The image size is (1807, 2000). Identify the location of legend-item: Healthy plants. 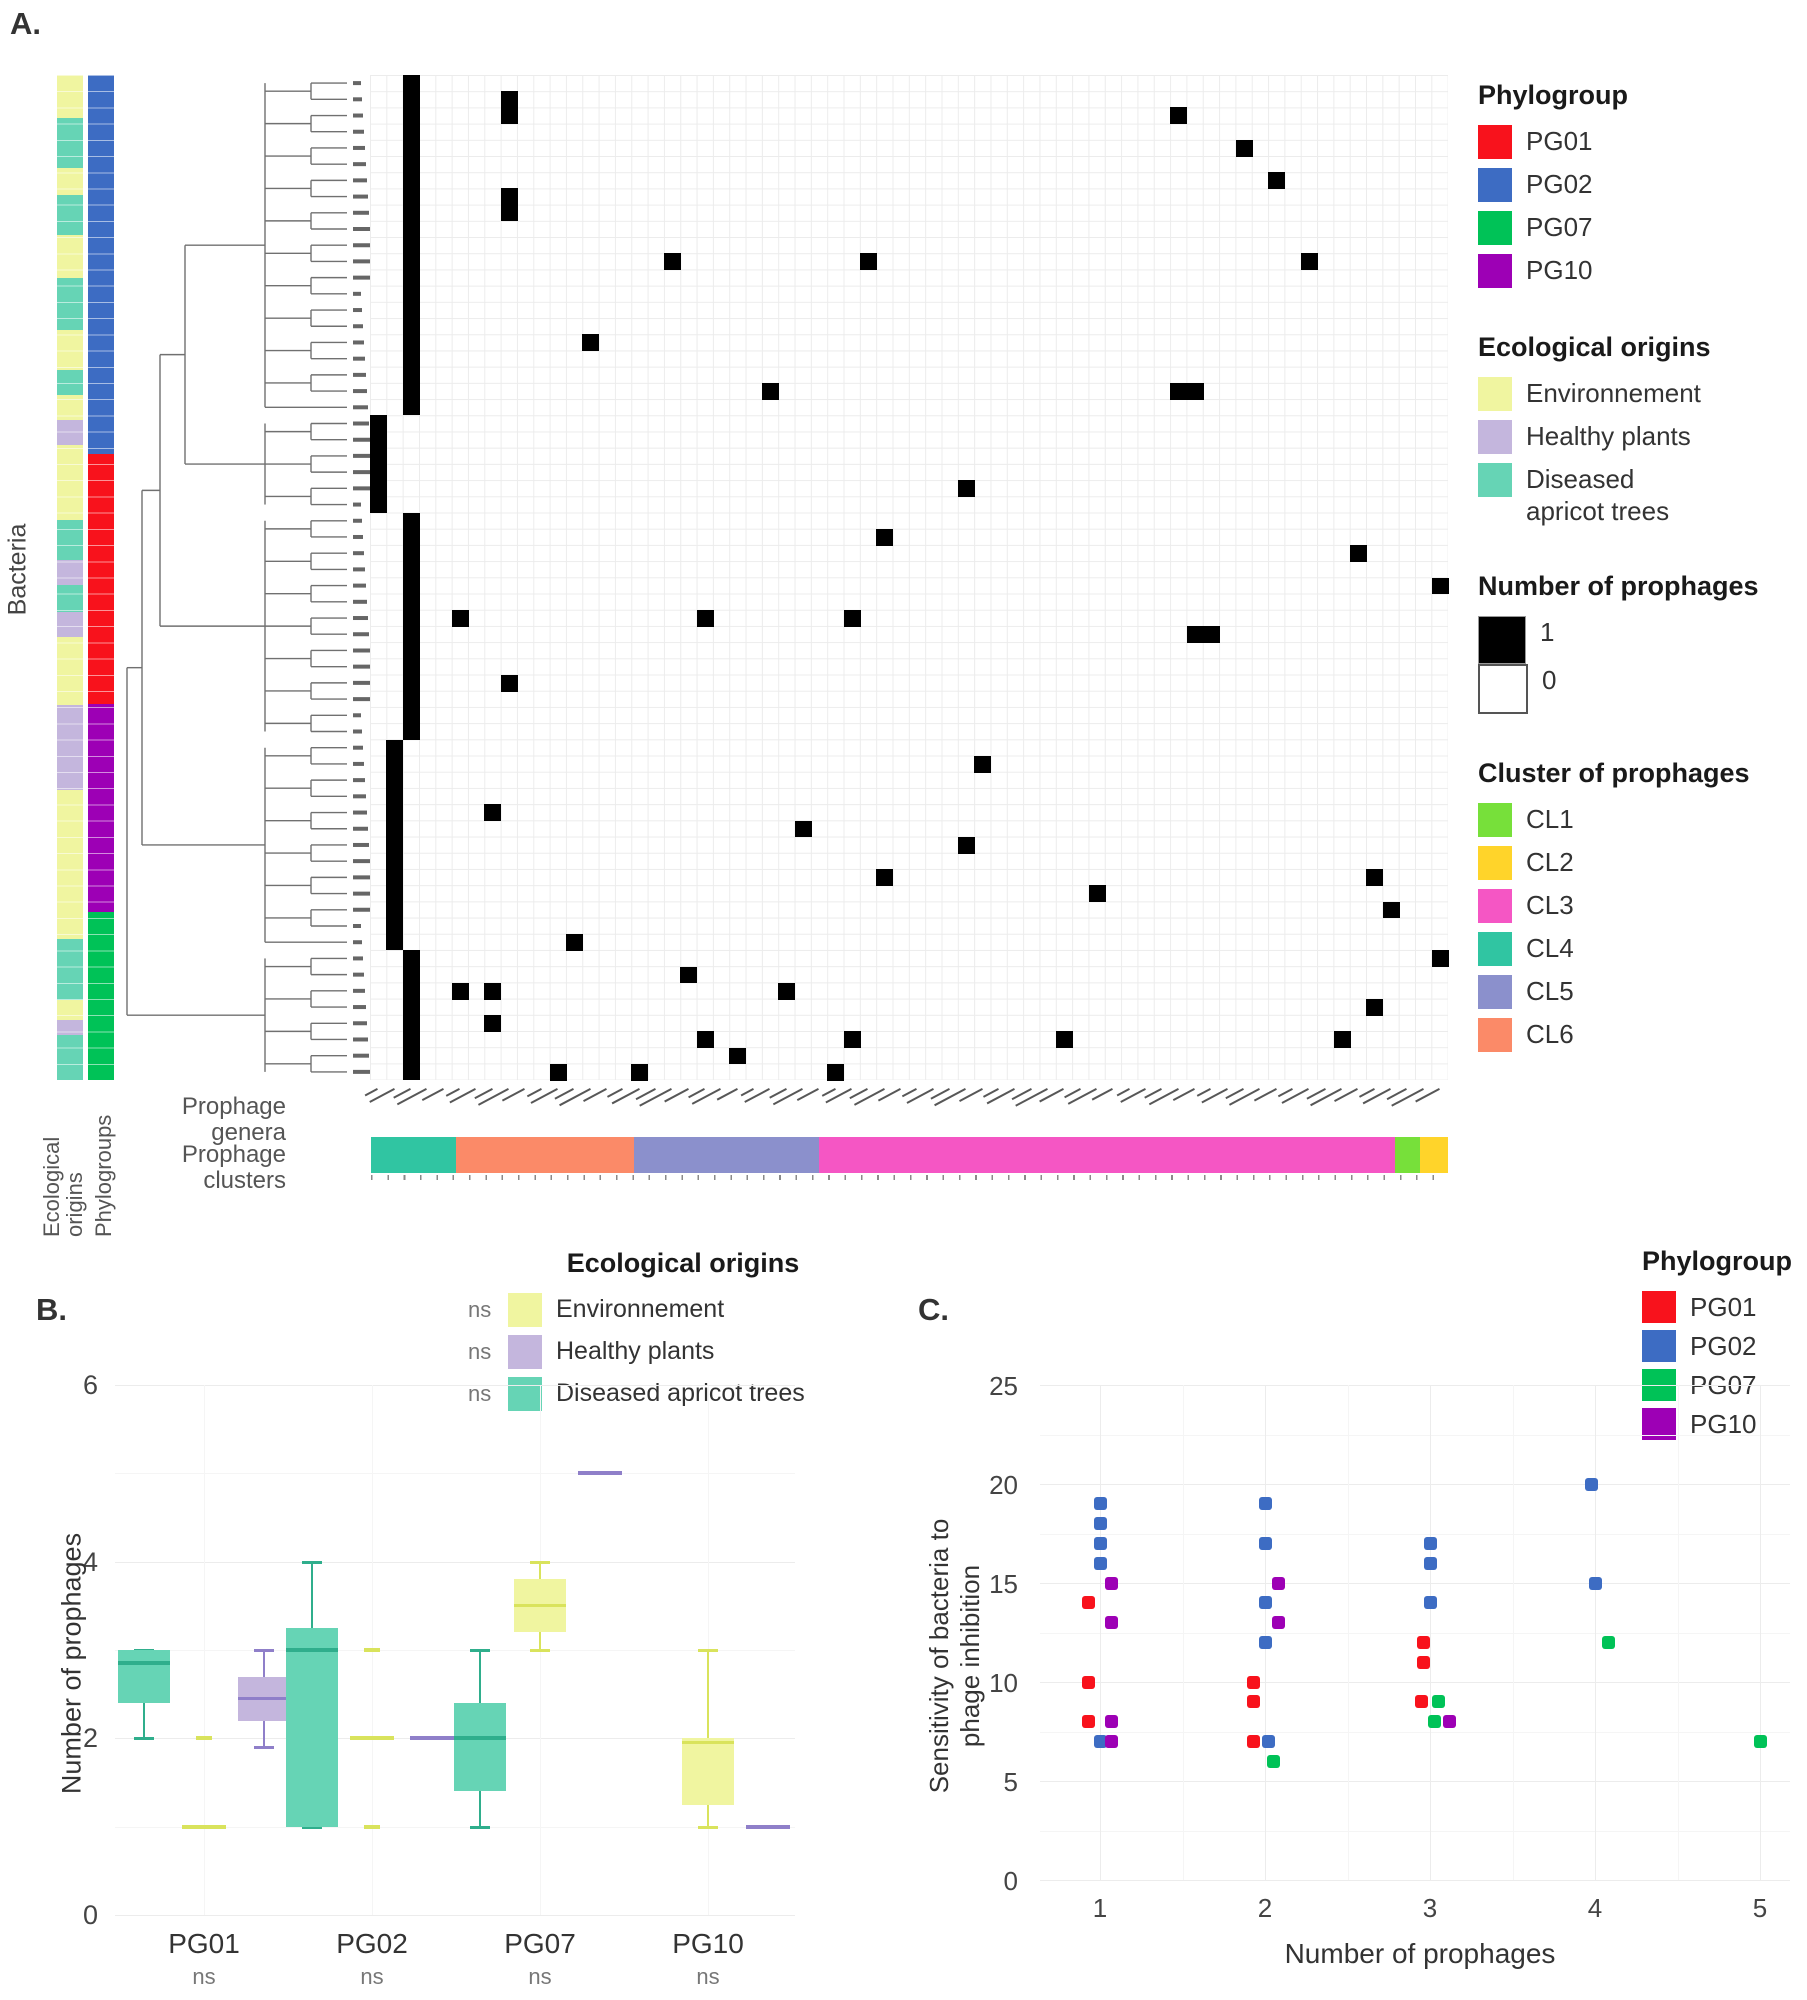
(1640, 437).